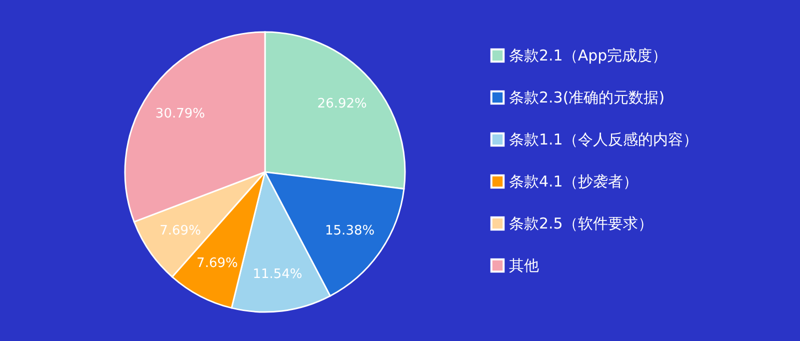 This screenshot has width=800, height=341. I want to click on legend-label: 条款2.5（软件要求）, so click(581, 223).